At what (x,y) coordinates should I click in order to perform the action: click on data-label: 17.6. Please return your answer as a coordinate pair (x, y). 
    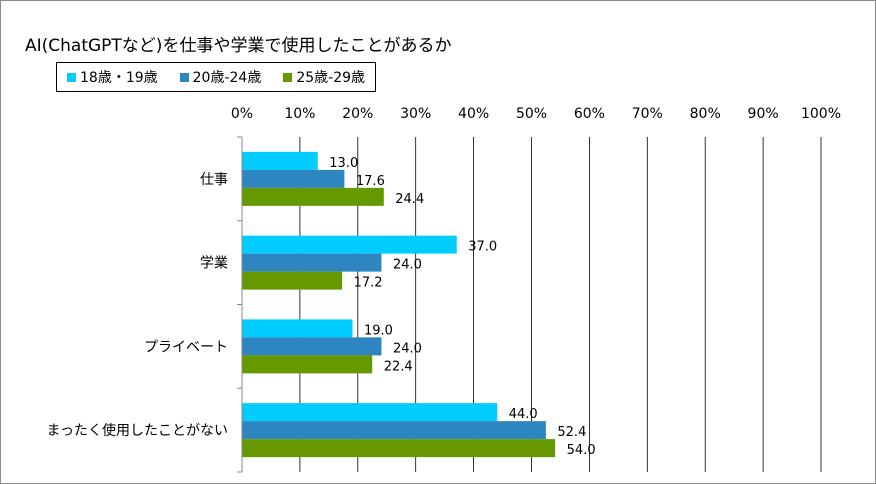
    Looking at the image, I should click on (370, 181).